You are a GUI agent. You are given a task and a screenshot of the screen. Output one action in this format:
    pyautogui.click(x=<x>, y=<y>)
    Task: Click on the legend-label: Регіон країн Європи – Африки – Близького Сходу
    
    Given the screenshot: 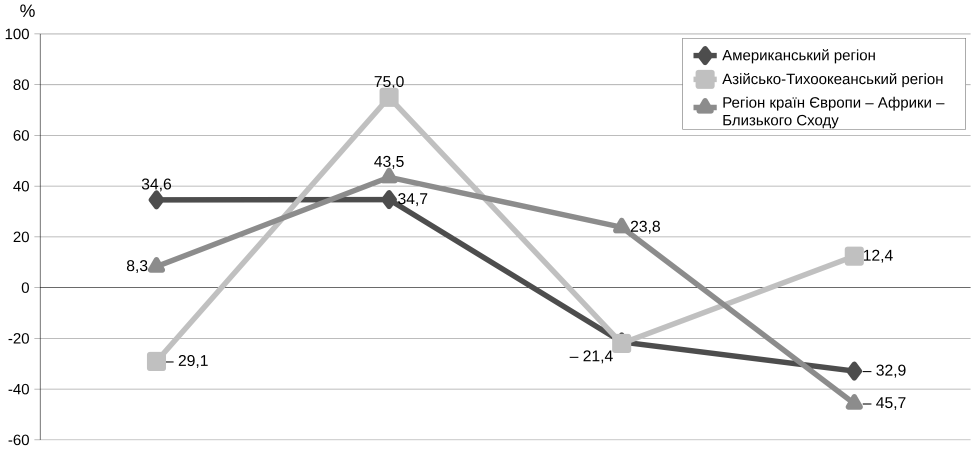 What is the action you would take?
    pyautogui.click(x=833, y=112)
    